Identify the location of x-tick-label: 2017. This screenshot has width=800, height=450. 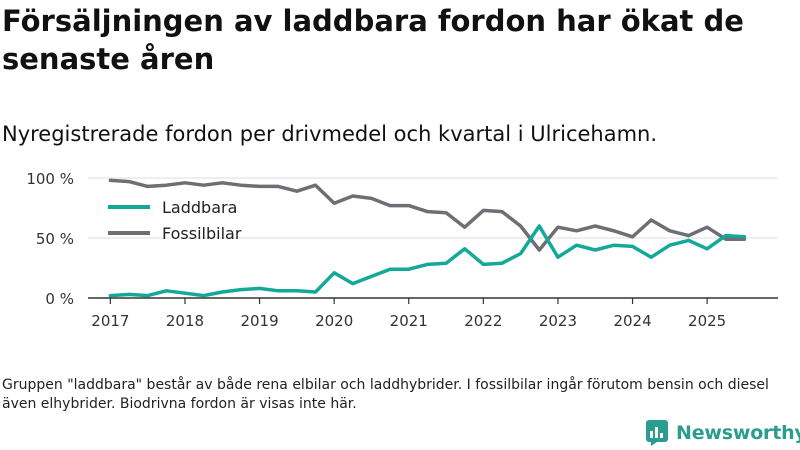
(110, 321).